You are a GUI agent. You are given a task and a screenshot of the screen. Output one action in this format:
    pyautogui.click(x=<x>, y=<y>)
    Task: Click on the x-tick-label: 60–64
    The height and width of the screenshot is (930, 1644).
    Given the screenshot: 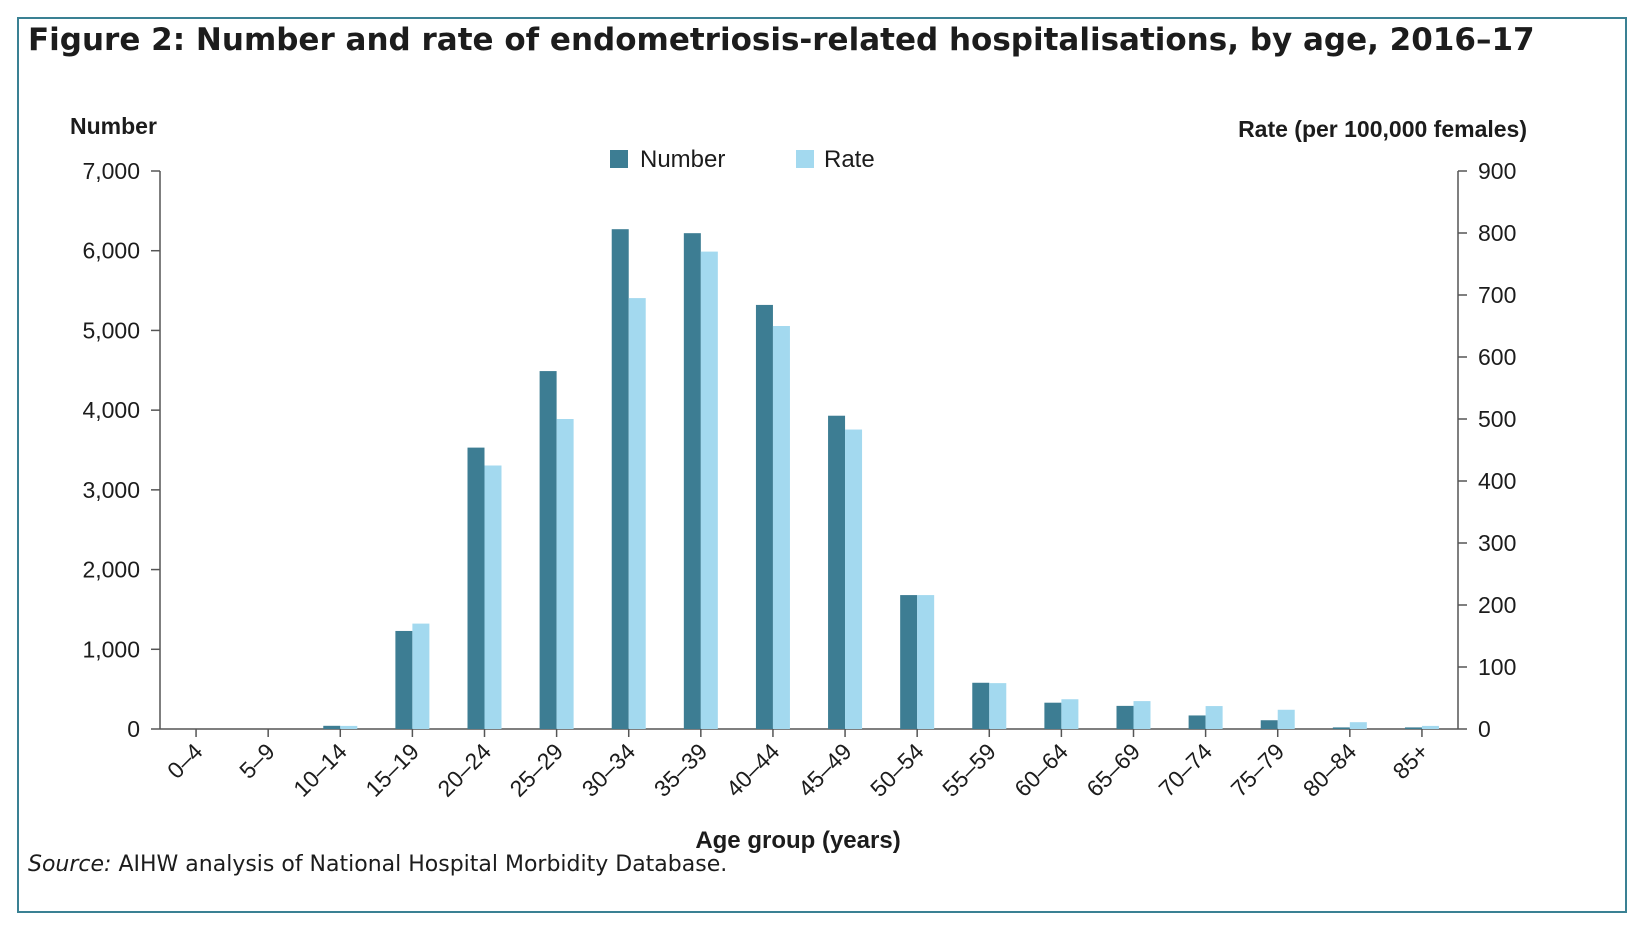 What is the action you would take?
    pyautogui.click(x=1041, y=770)
    